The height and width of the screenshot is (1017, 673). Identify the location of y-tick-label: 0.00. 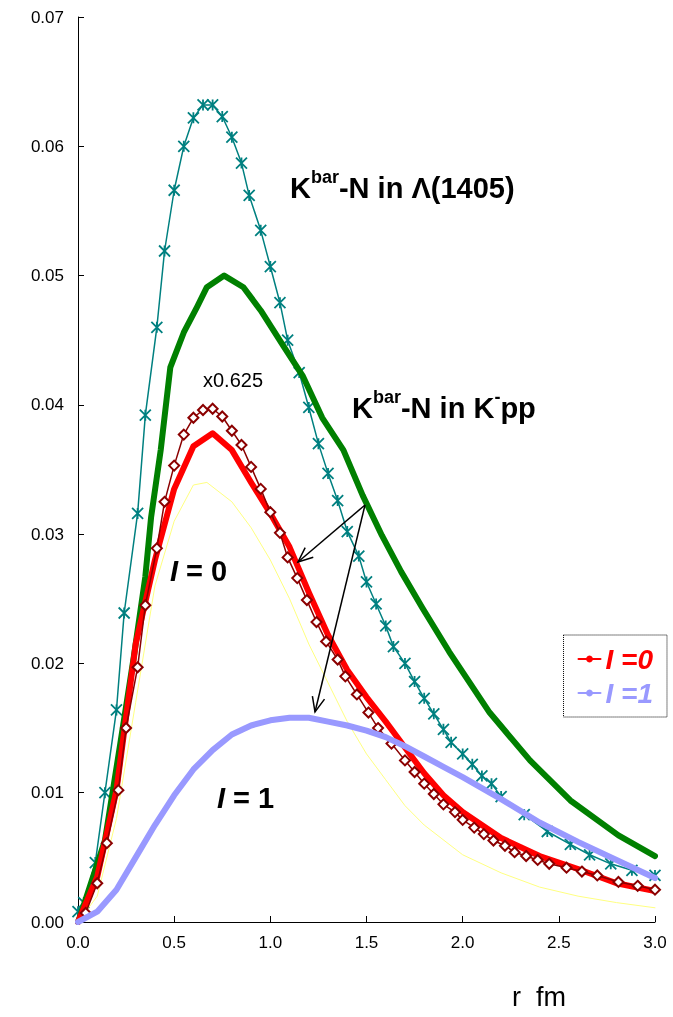
(47, 922).